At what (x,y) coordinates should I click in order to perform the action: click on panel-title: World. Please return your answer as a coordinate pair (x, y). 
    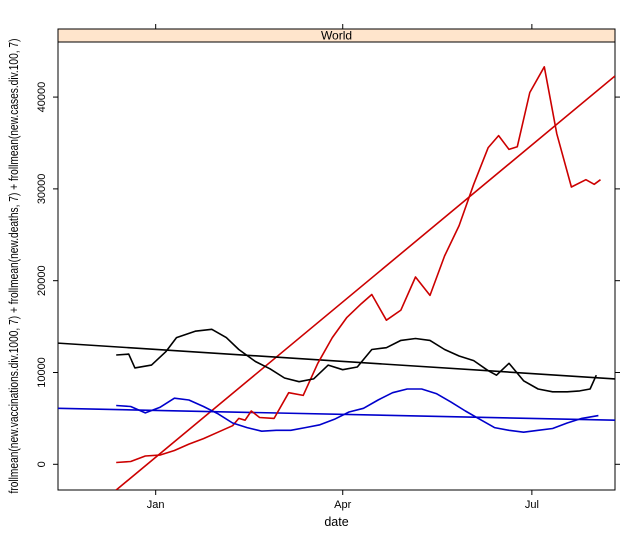
    Looking at the image, I should click on (336, 36).